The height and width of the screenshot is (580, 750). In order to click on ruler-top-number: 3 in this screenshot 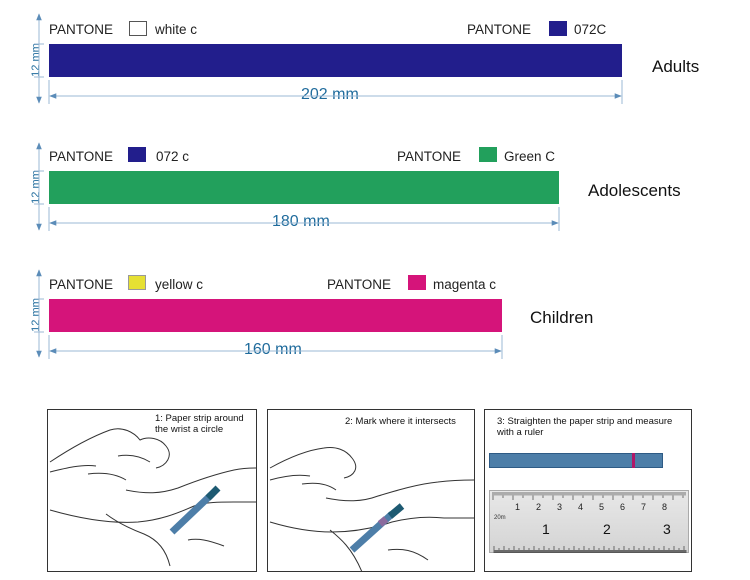, I will do `click(560, 507)`.